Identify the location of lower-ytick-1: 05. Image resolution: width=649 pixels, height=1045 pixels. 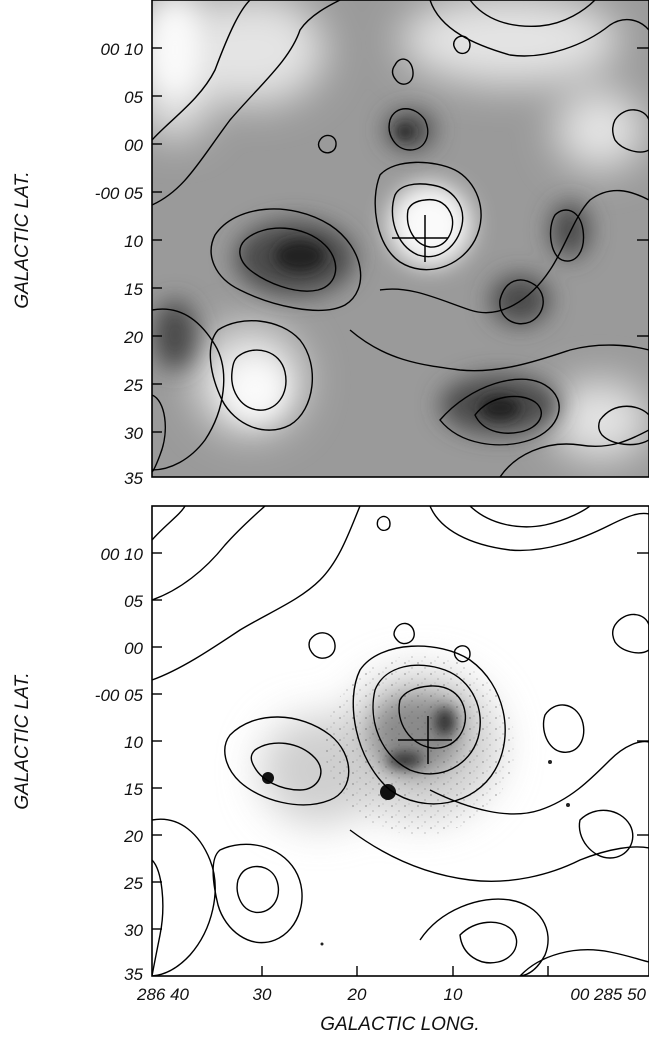
(133, 601).